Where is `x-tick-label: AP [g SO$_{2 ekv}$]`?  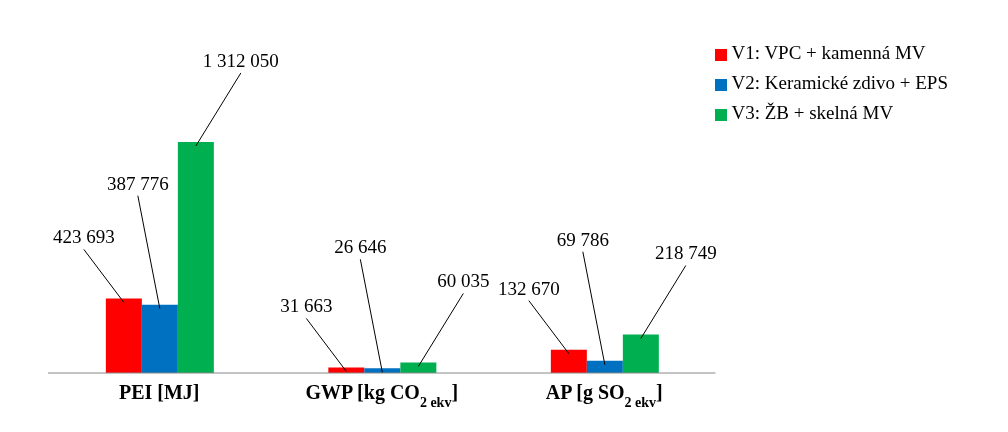 x-tick-label: AP [g SO$_{2 ekv}$] is located at coordinates (604, 395).